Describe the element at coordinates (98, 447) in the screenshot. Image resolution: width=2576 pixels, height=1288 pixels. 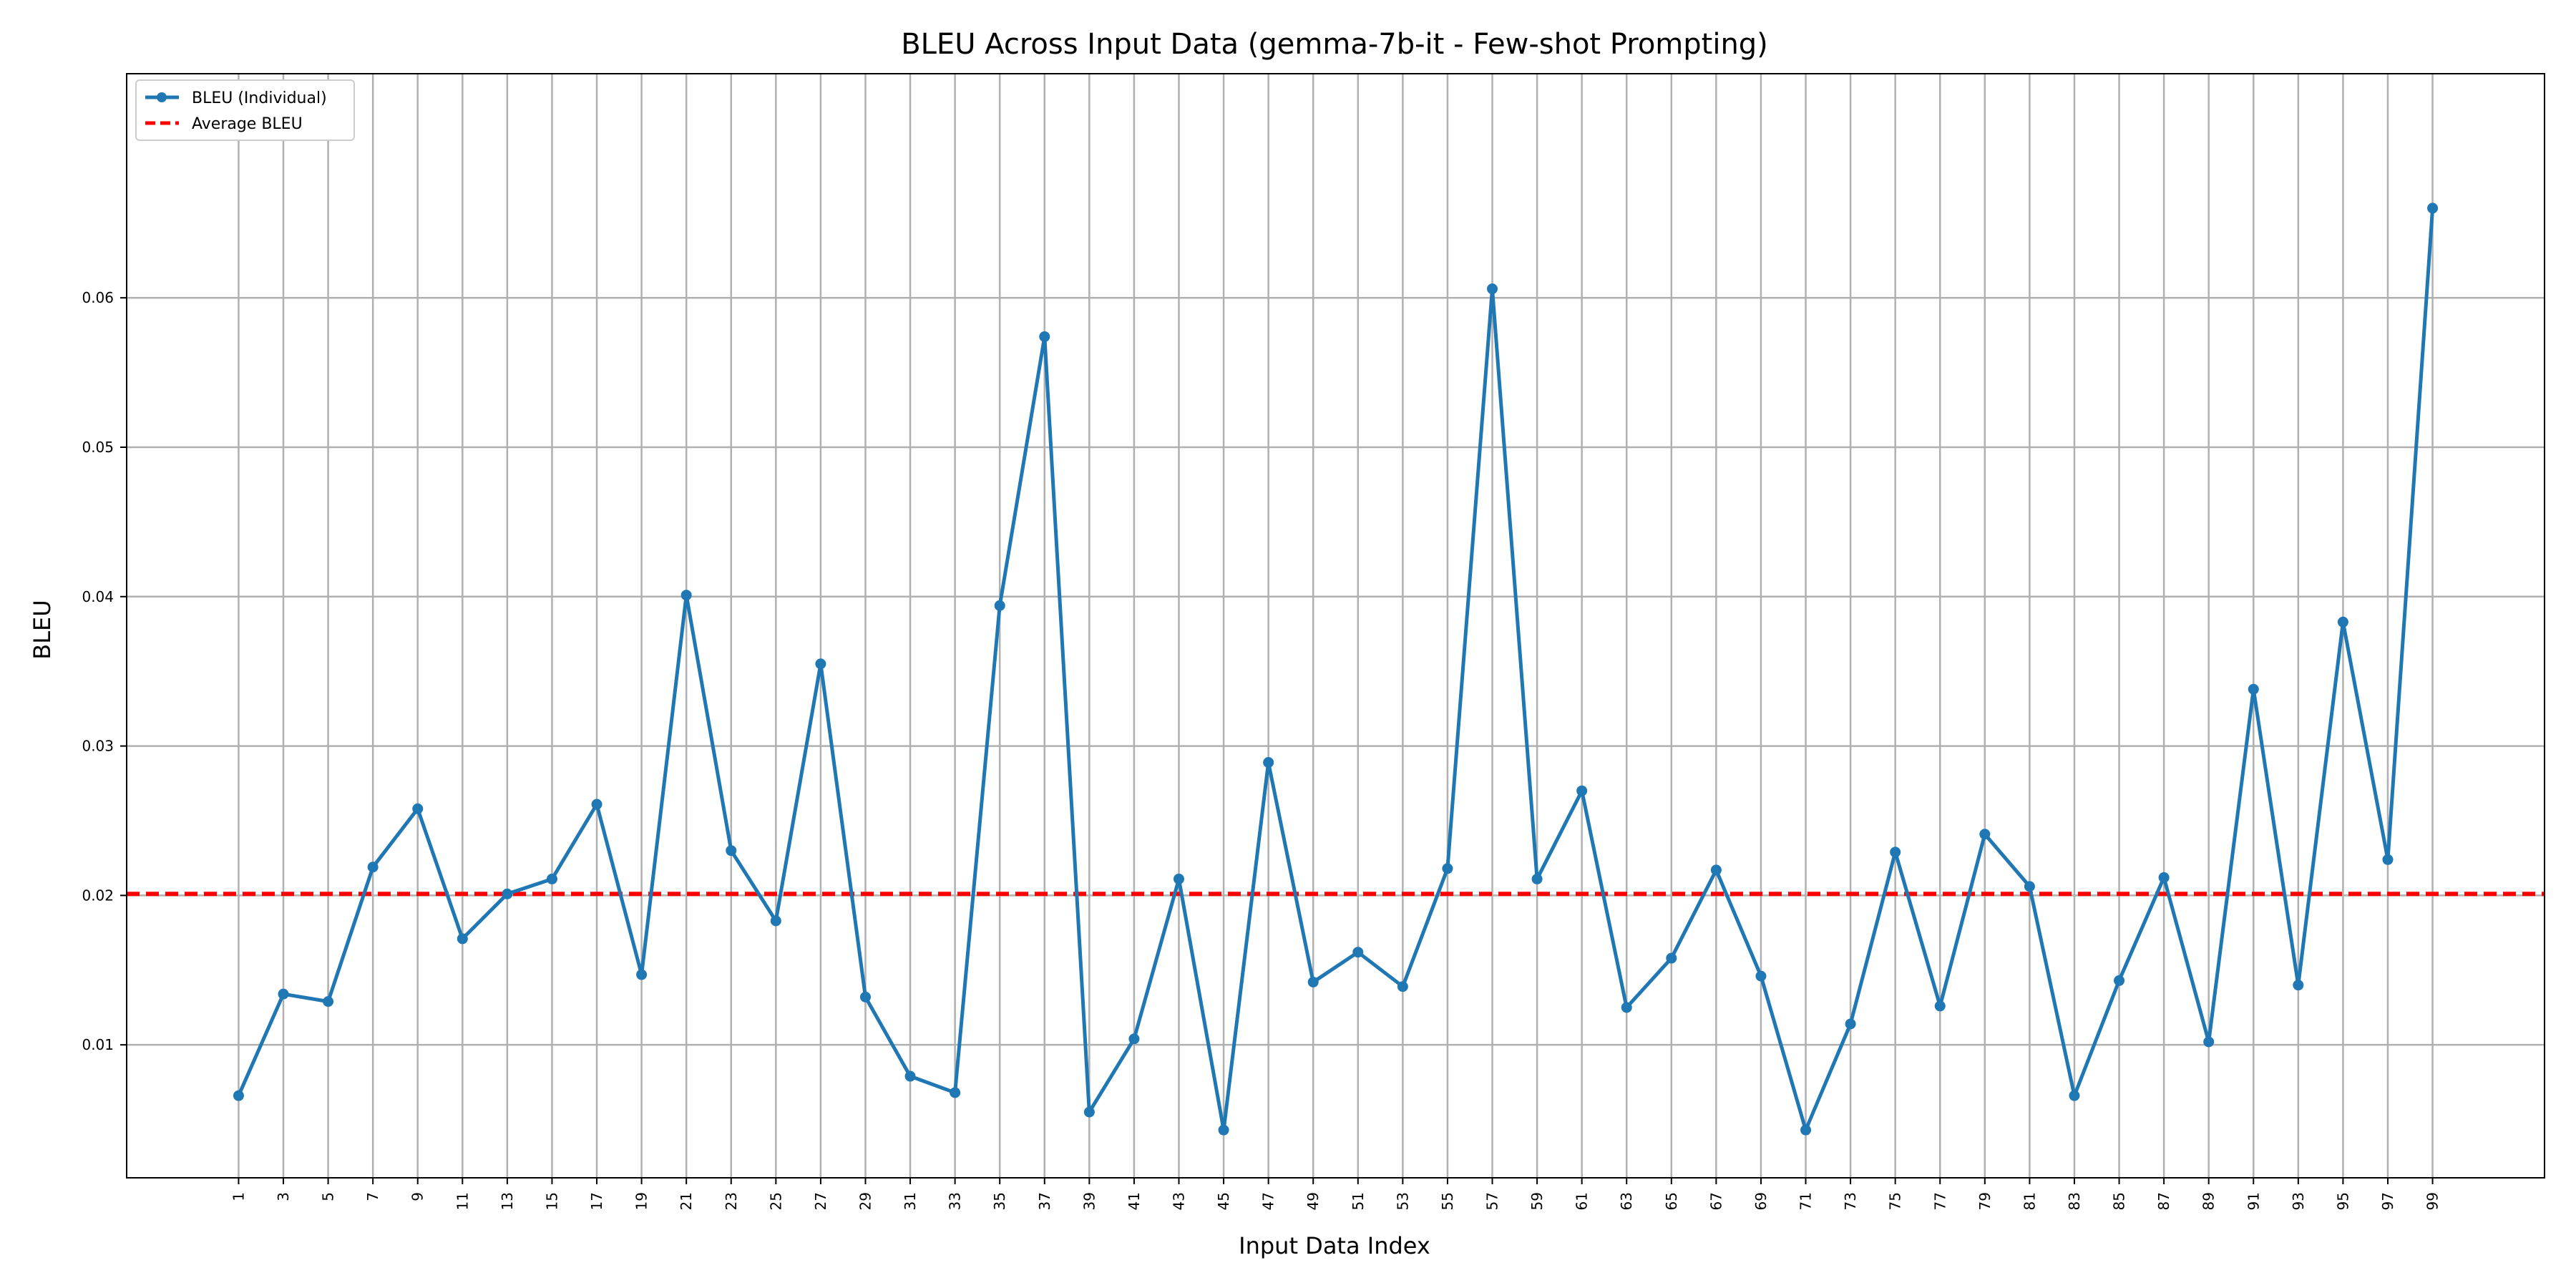
I see `y-tick-label: 0.05` at that location.